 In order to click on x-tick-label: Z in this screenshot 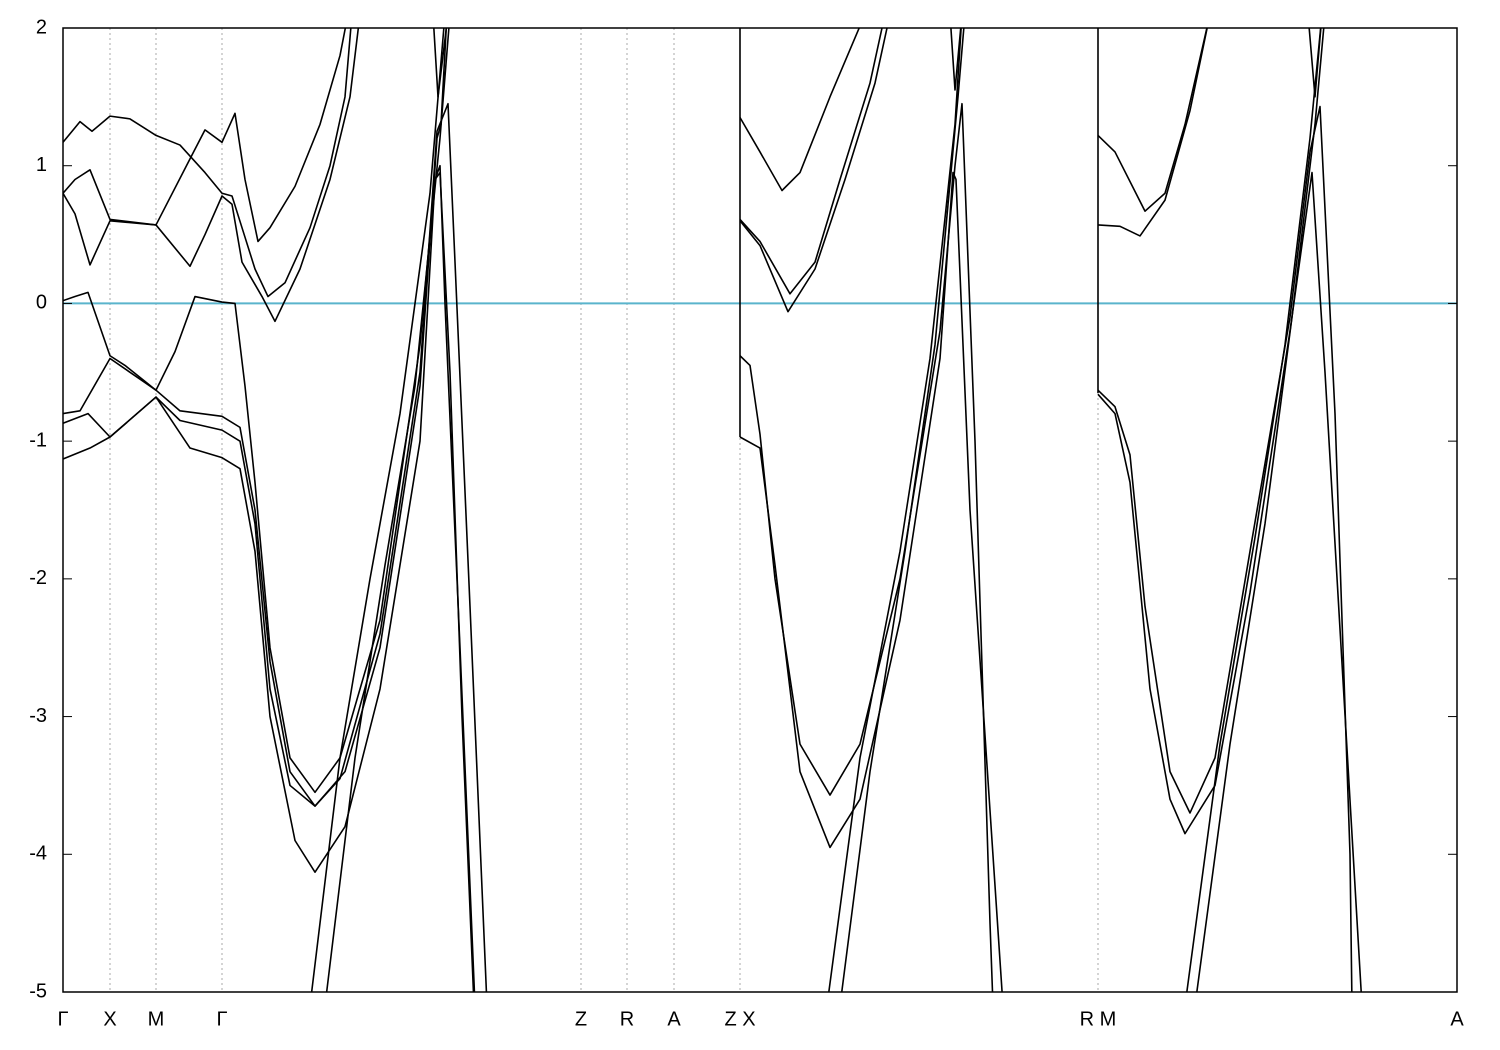, I will do `click(581, 1019)`.